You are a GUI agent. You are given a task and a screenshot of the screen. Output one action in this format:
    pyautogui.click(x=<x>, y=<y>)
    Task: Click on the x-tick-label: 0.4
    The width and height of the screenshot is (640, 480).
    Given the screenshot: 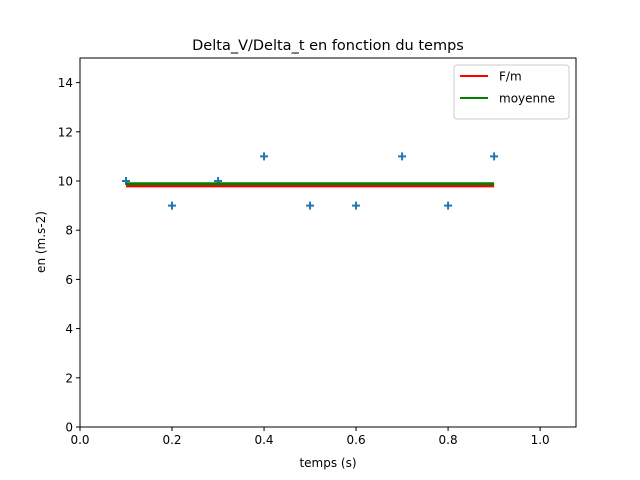 What is the action you would take?
    pyautogui.click(x=263, y=440)
    